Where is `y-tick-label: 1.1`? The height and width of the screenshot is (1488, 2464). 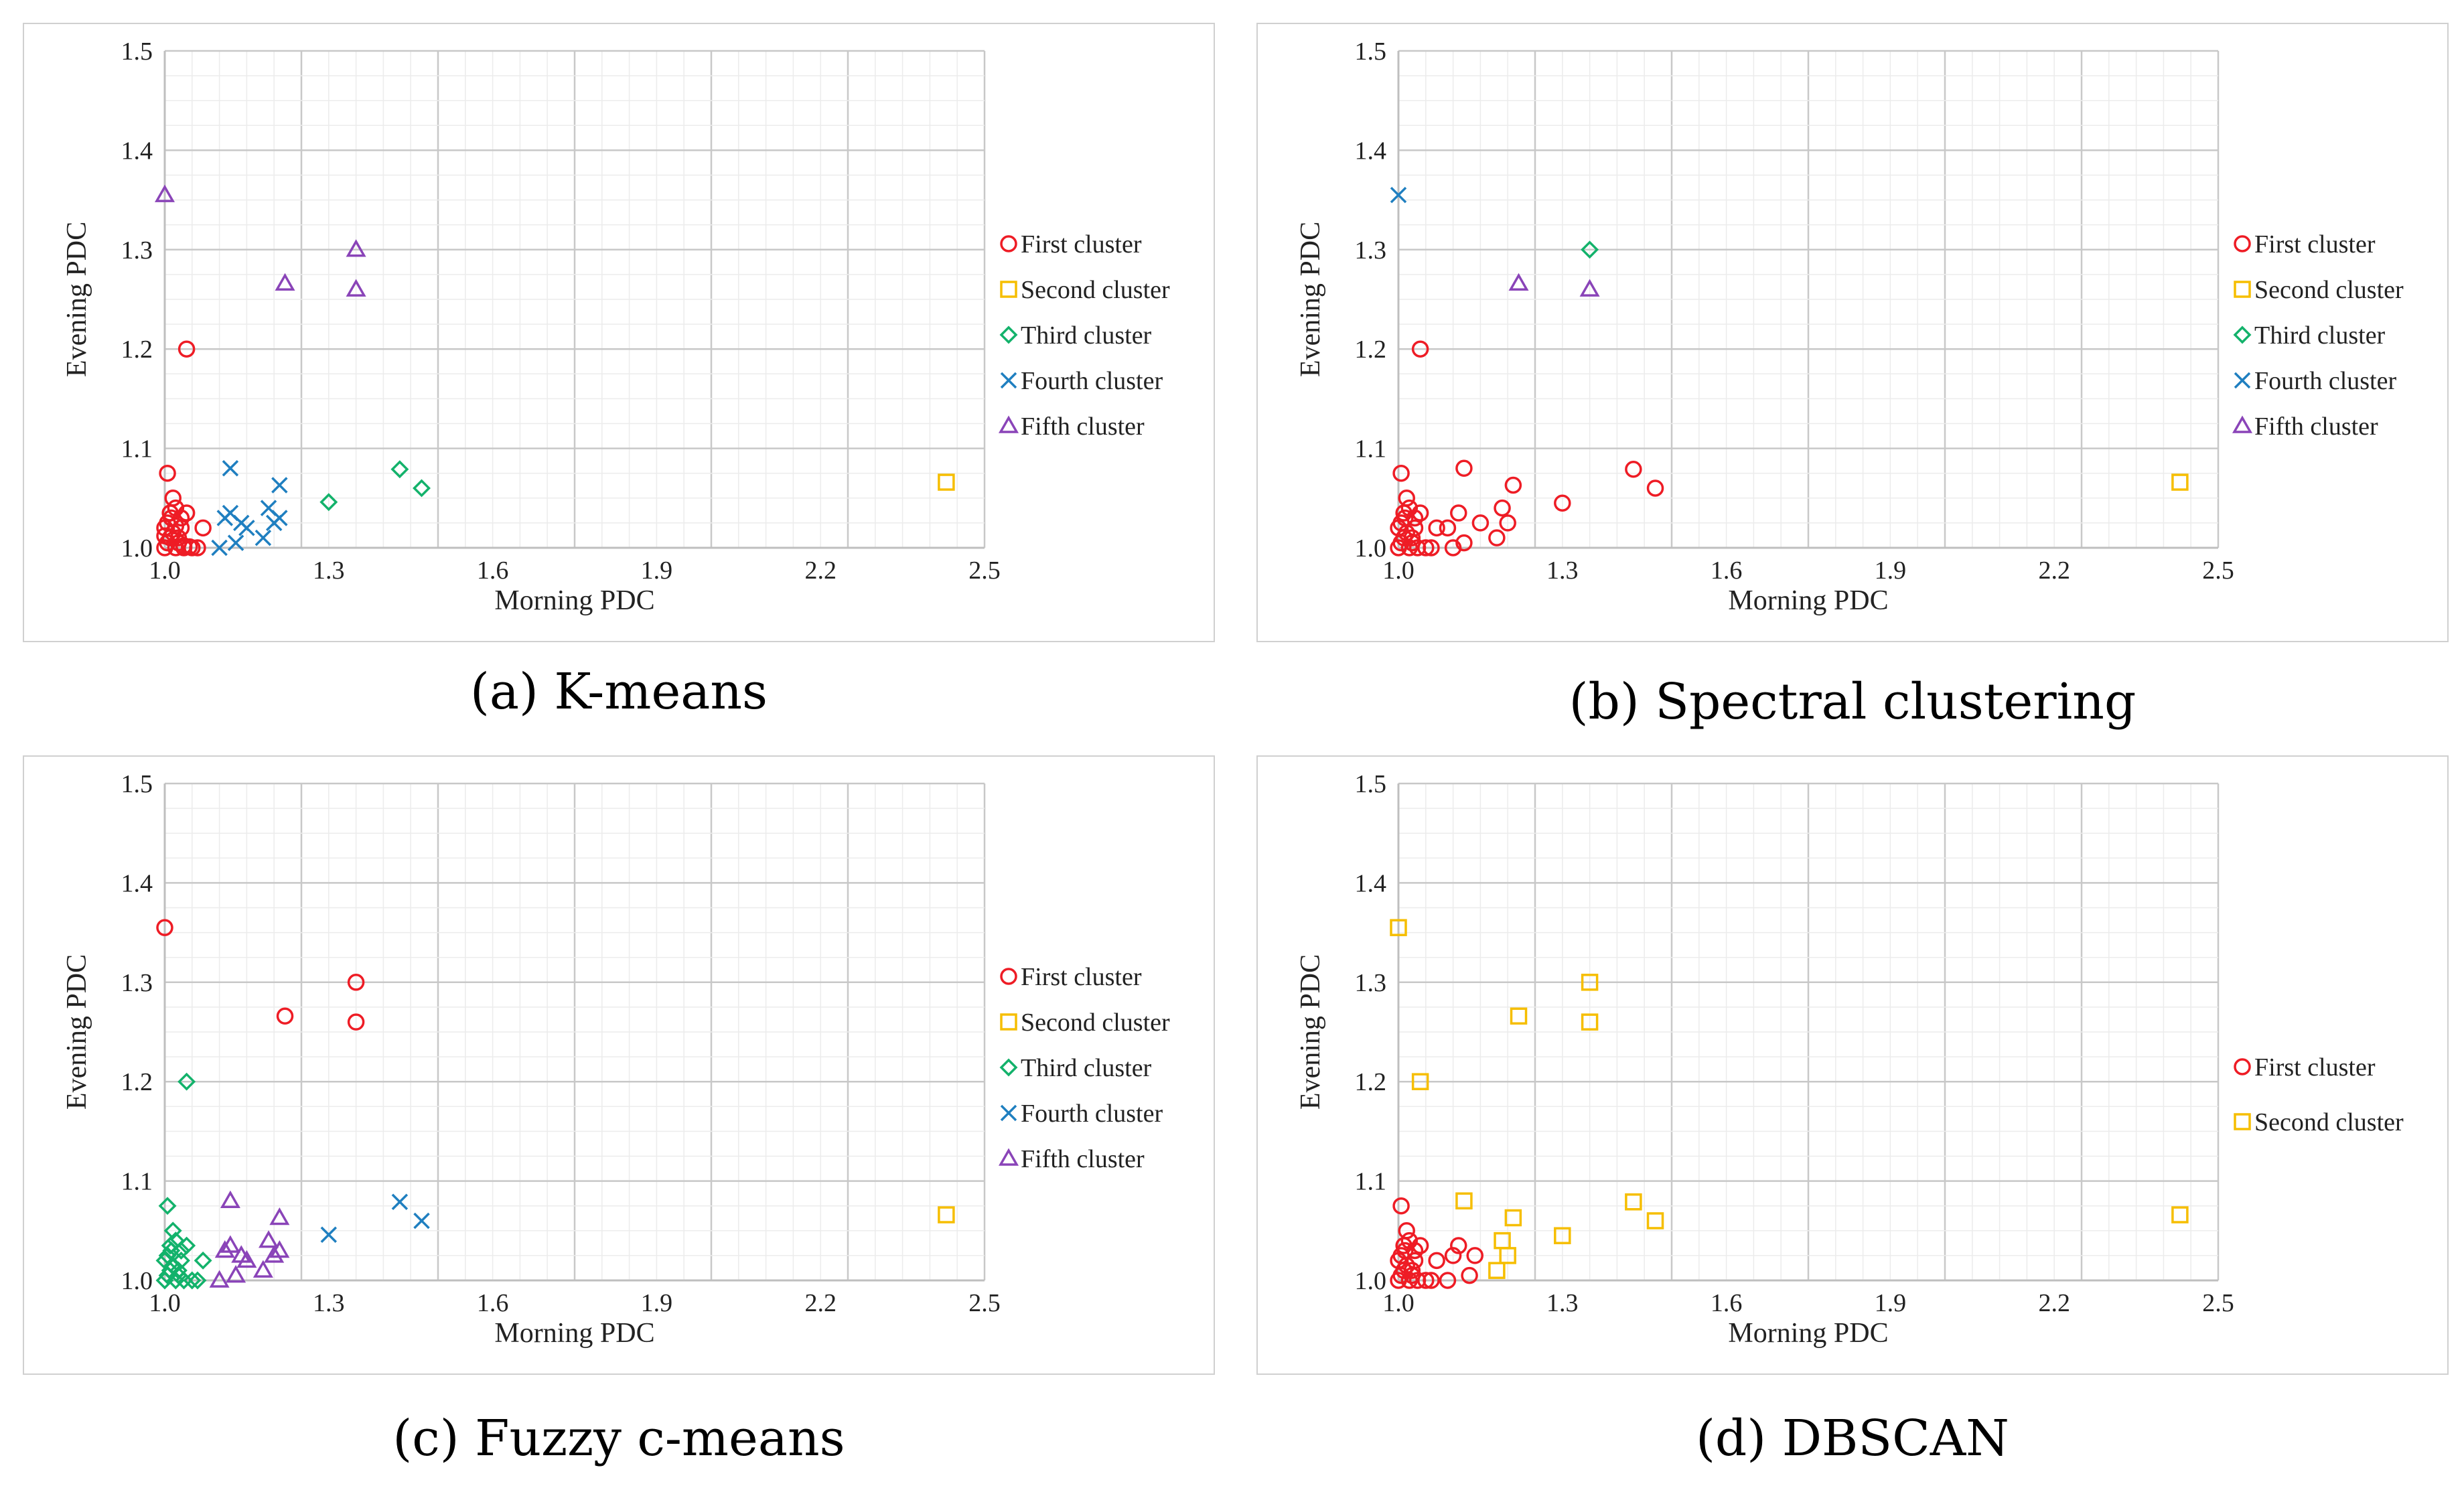 y-tick-label: 1.1 is located at coordinates (137, 1182).